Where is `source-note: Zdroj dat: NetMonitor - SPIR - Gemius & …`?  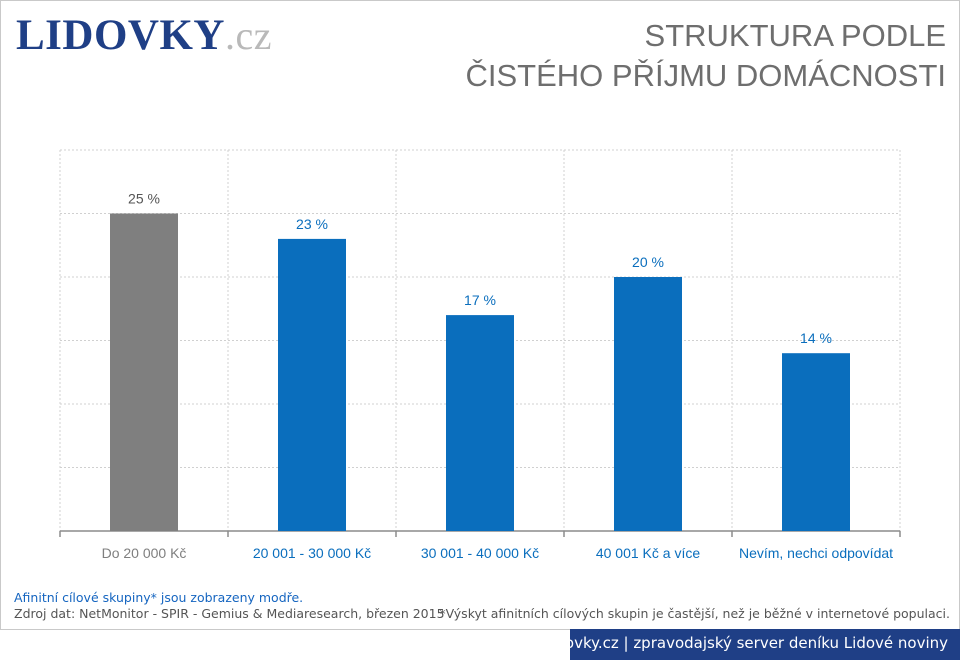
source-note: Zdroj dat: NetMonitor - SPIR - Gemius & … is located at coordinates (229, 613).